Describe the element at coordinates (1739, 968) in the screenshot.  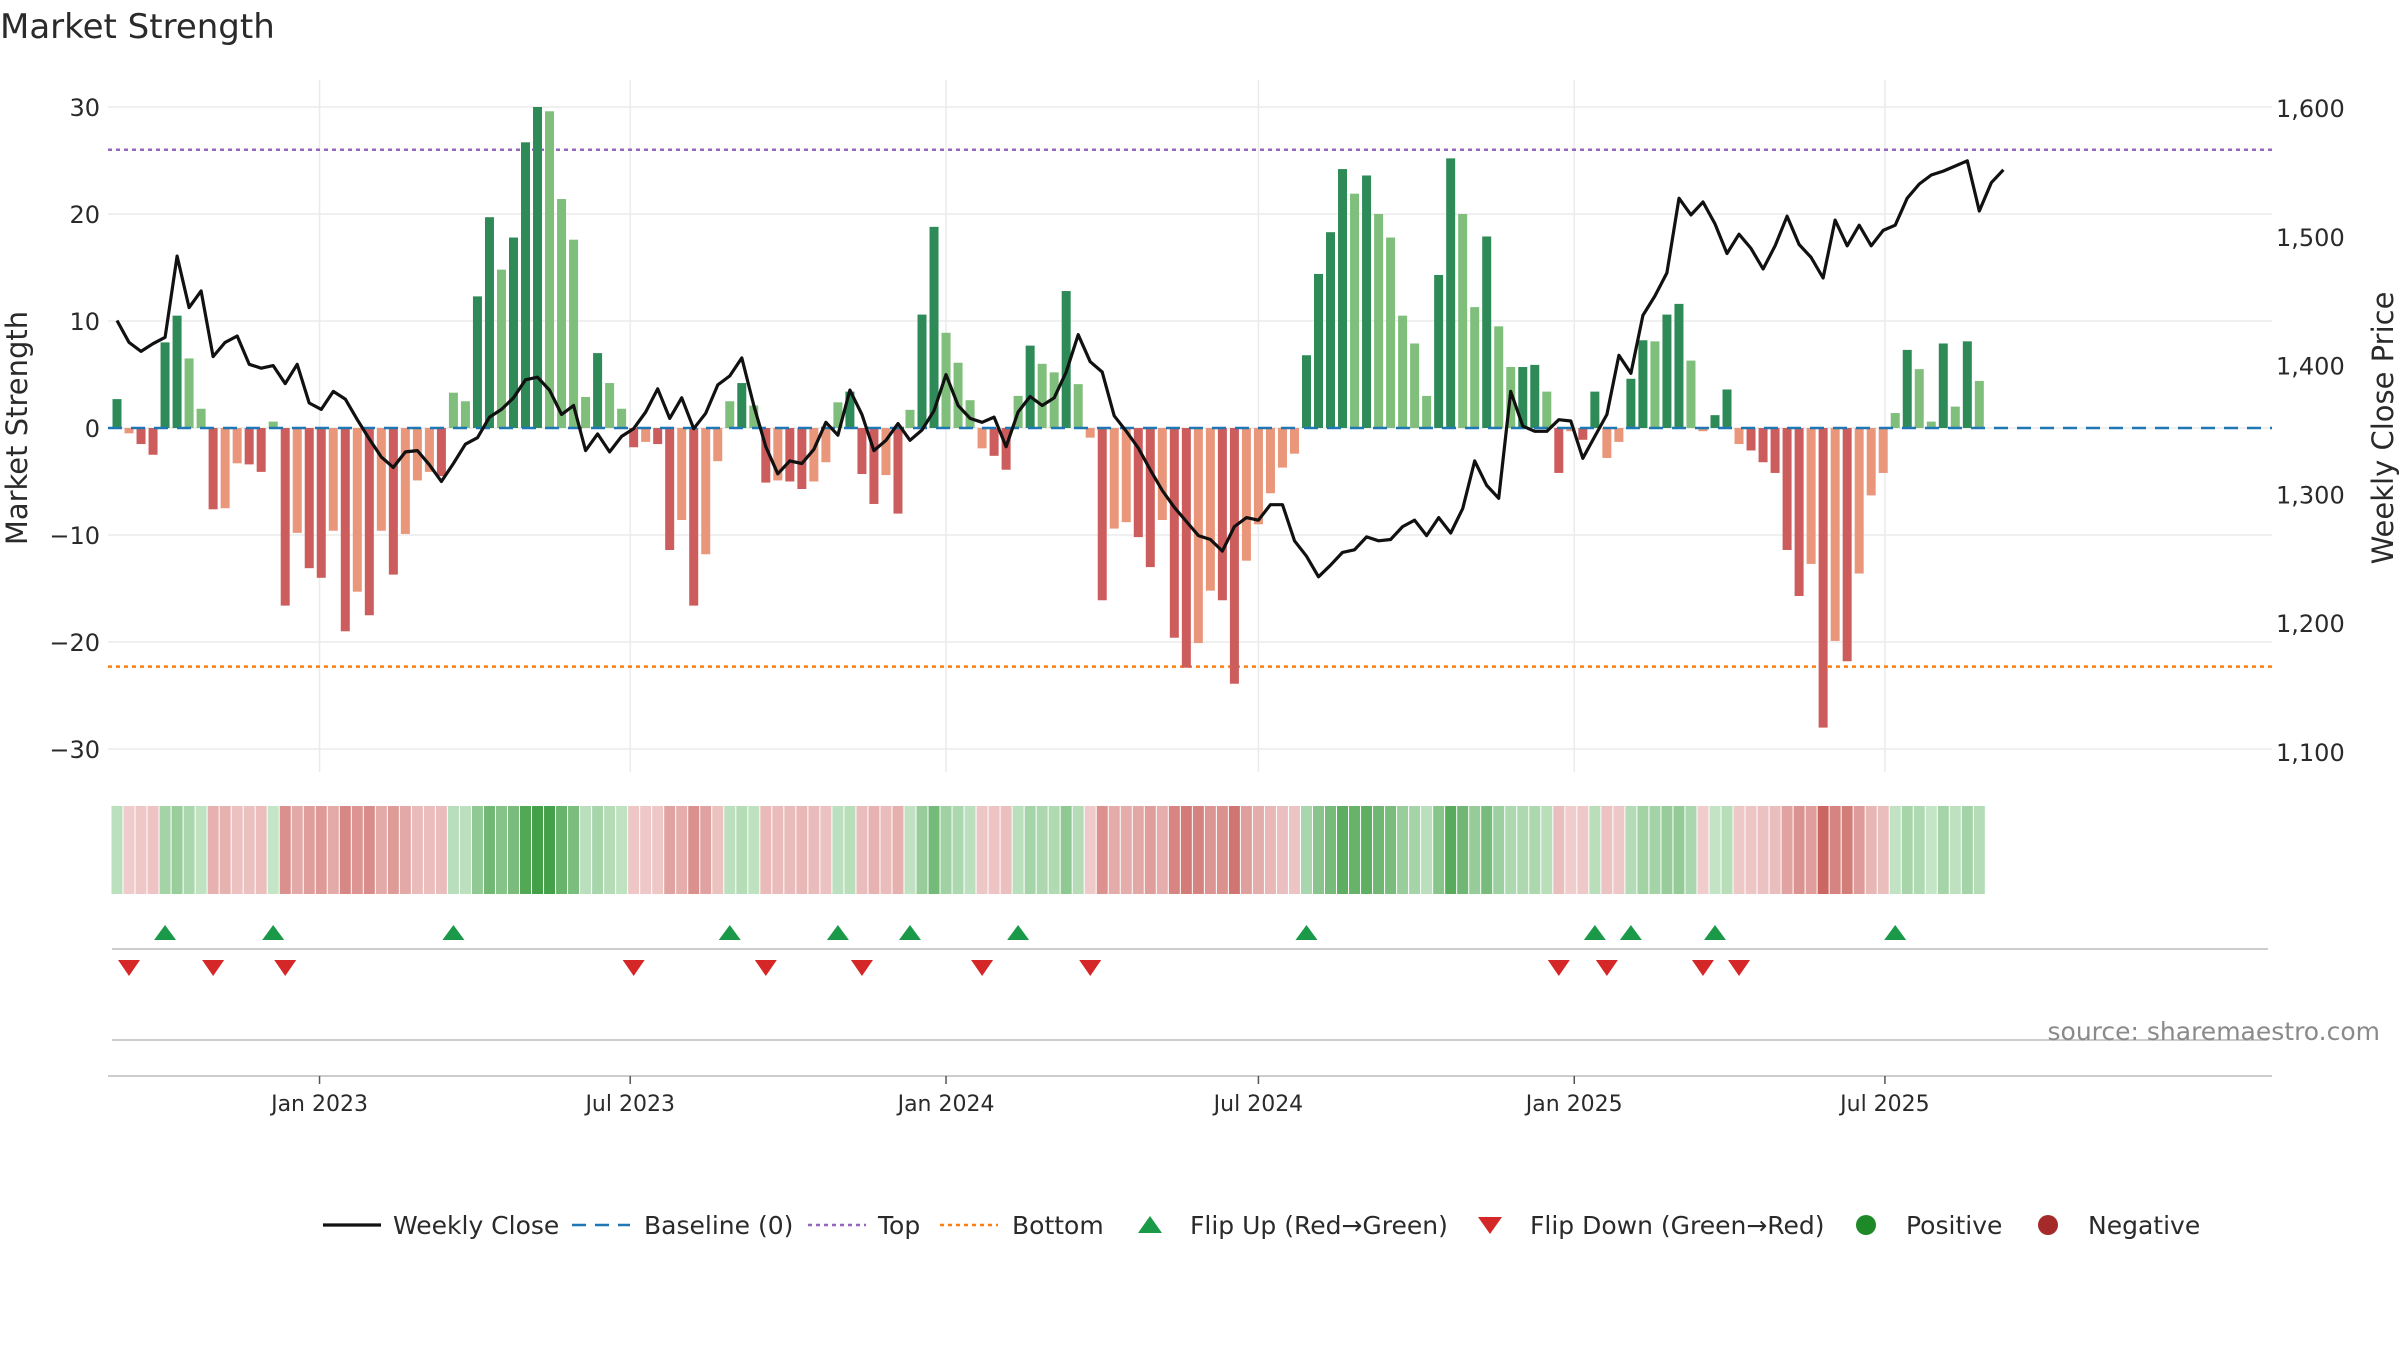
I see `flip-down-marker` at that location.